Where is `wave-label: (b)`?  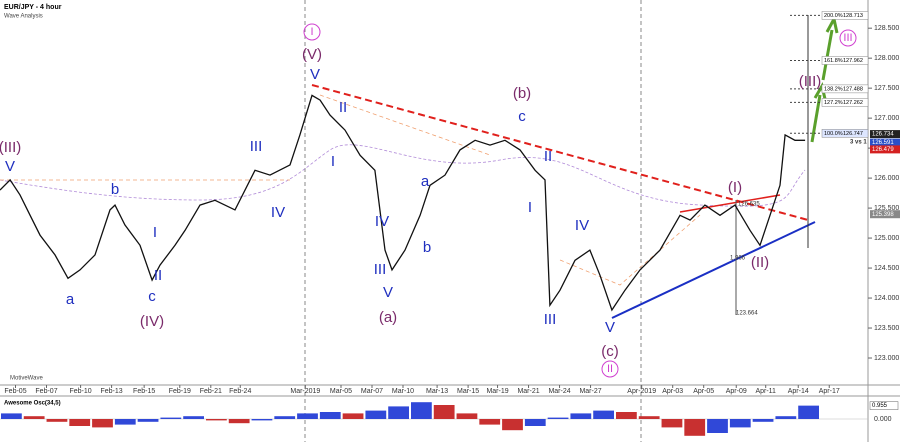
wave-label: (b) is located at coordinates (522, 93).